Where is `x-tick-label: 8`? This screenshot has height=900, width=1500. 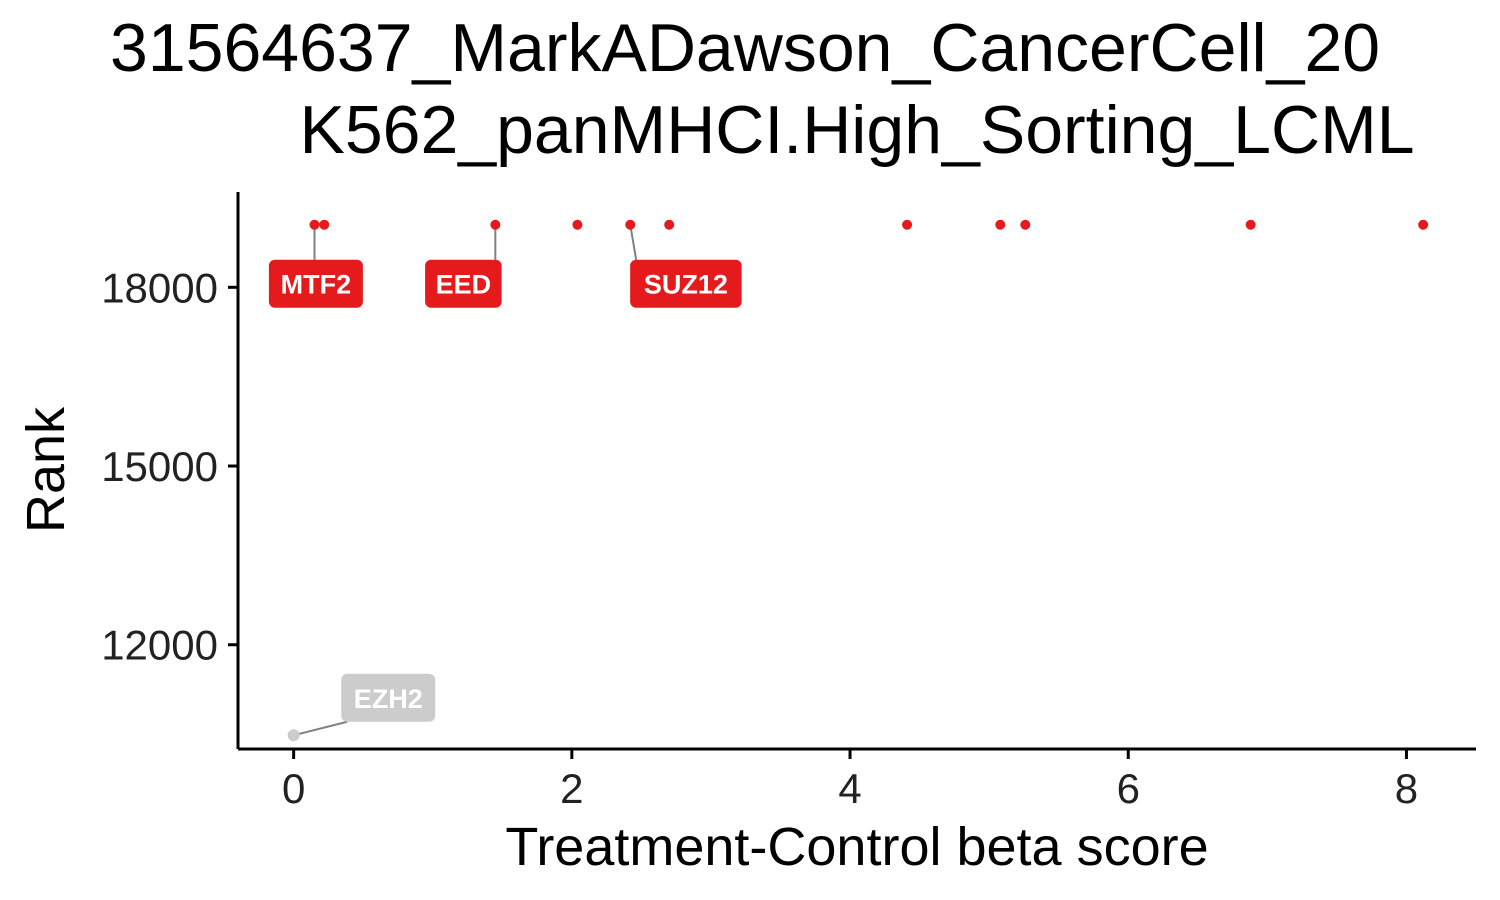
x-tick-label: 8 is located at coordinates (1406, 788).